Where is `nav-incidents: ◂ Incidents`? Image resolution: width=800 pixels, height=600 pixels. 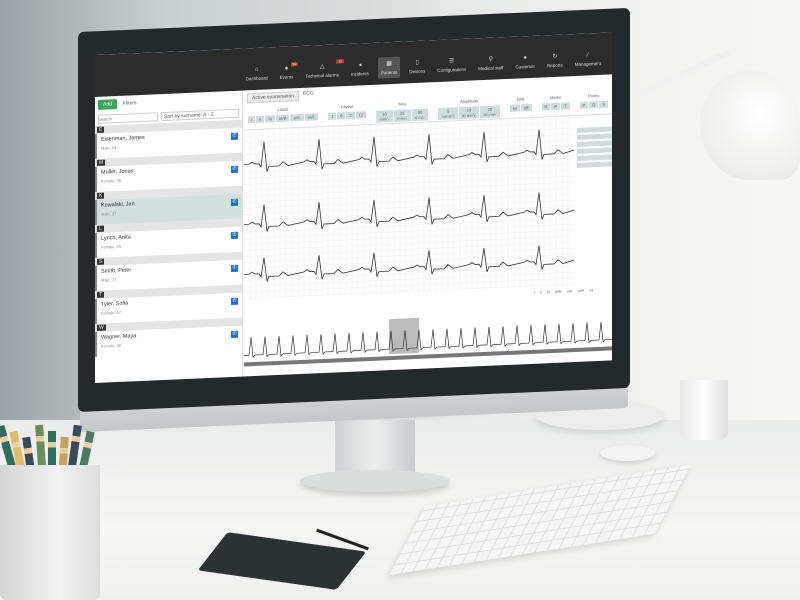
nav-incidents: ◂ Incidents is located at coordinates (360, 69).